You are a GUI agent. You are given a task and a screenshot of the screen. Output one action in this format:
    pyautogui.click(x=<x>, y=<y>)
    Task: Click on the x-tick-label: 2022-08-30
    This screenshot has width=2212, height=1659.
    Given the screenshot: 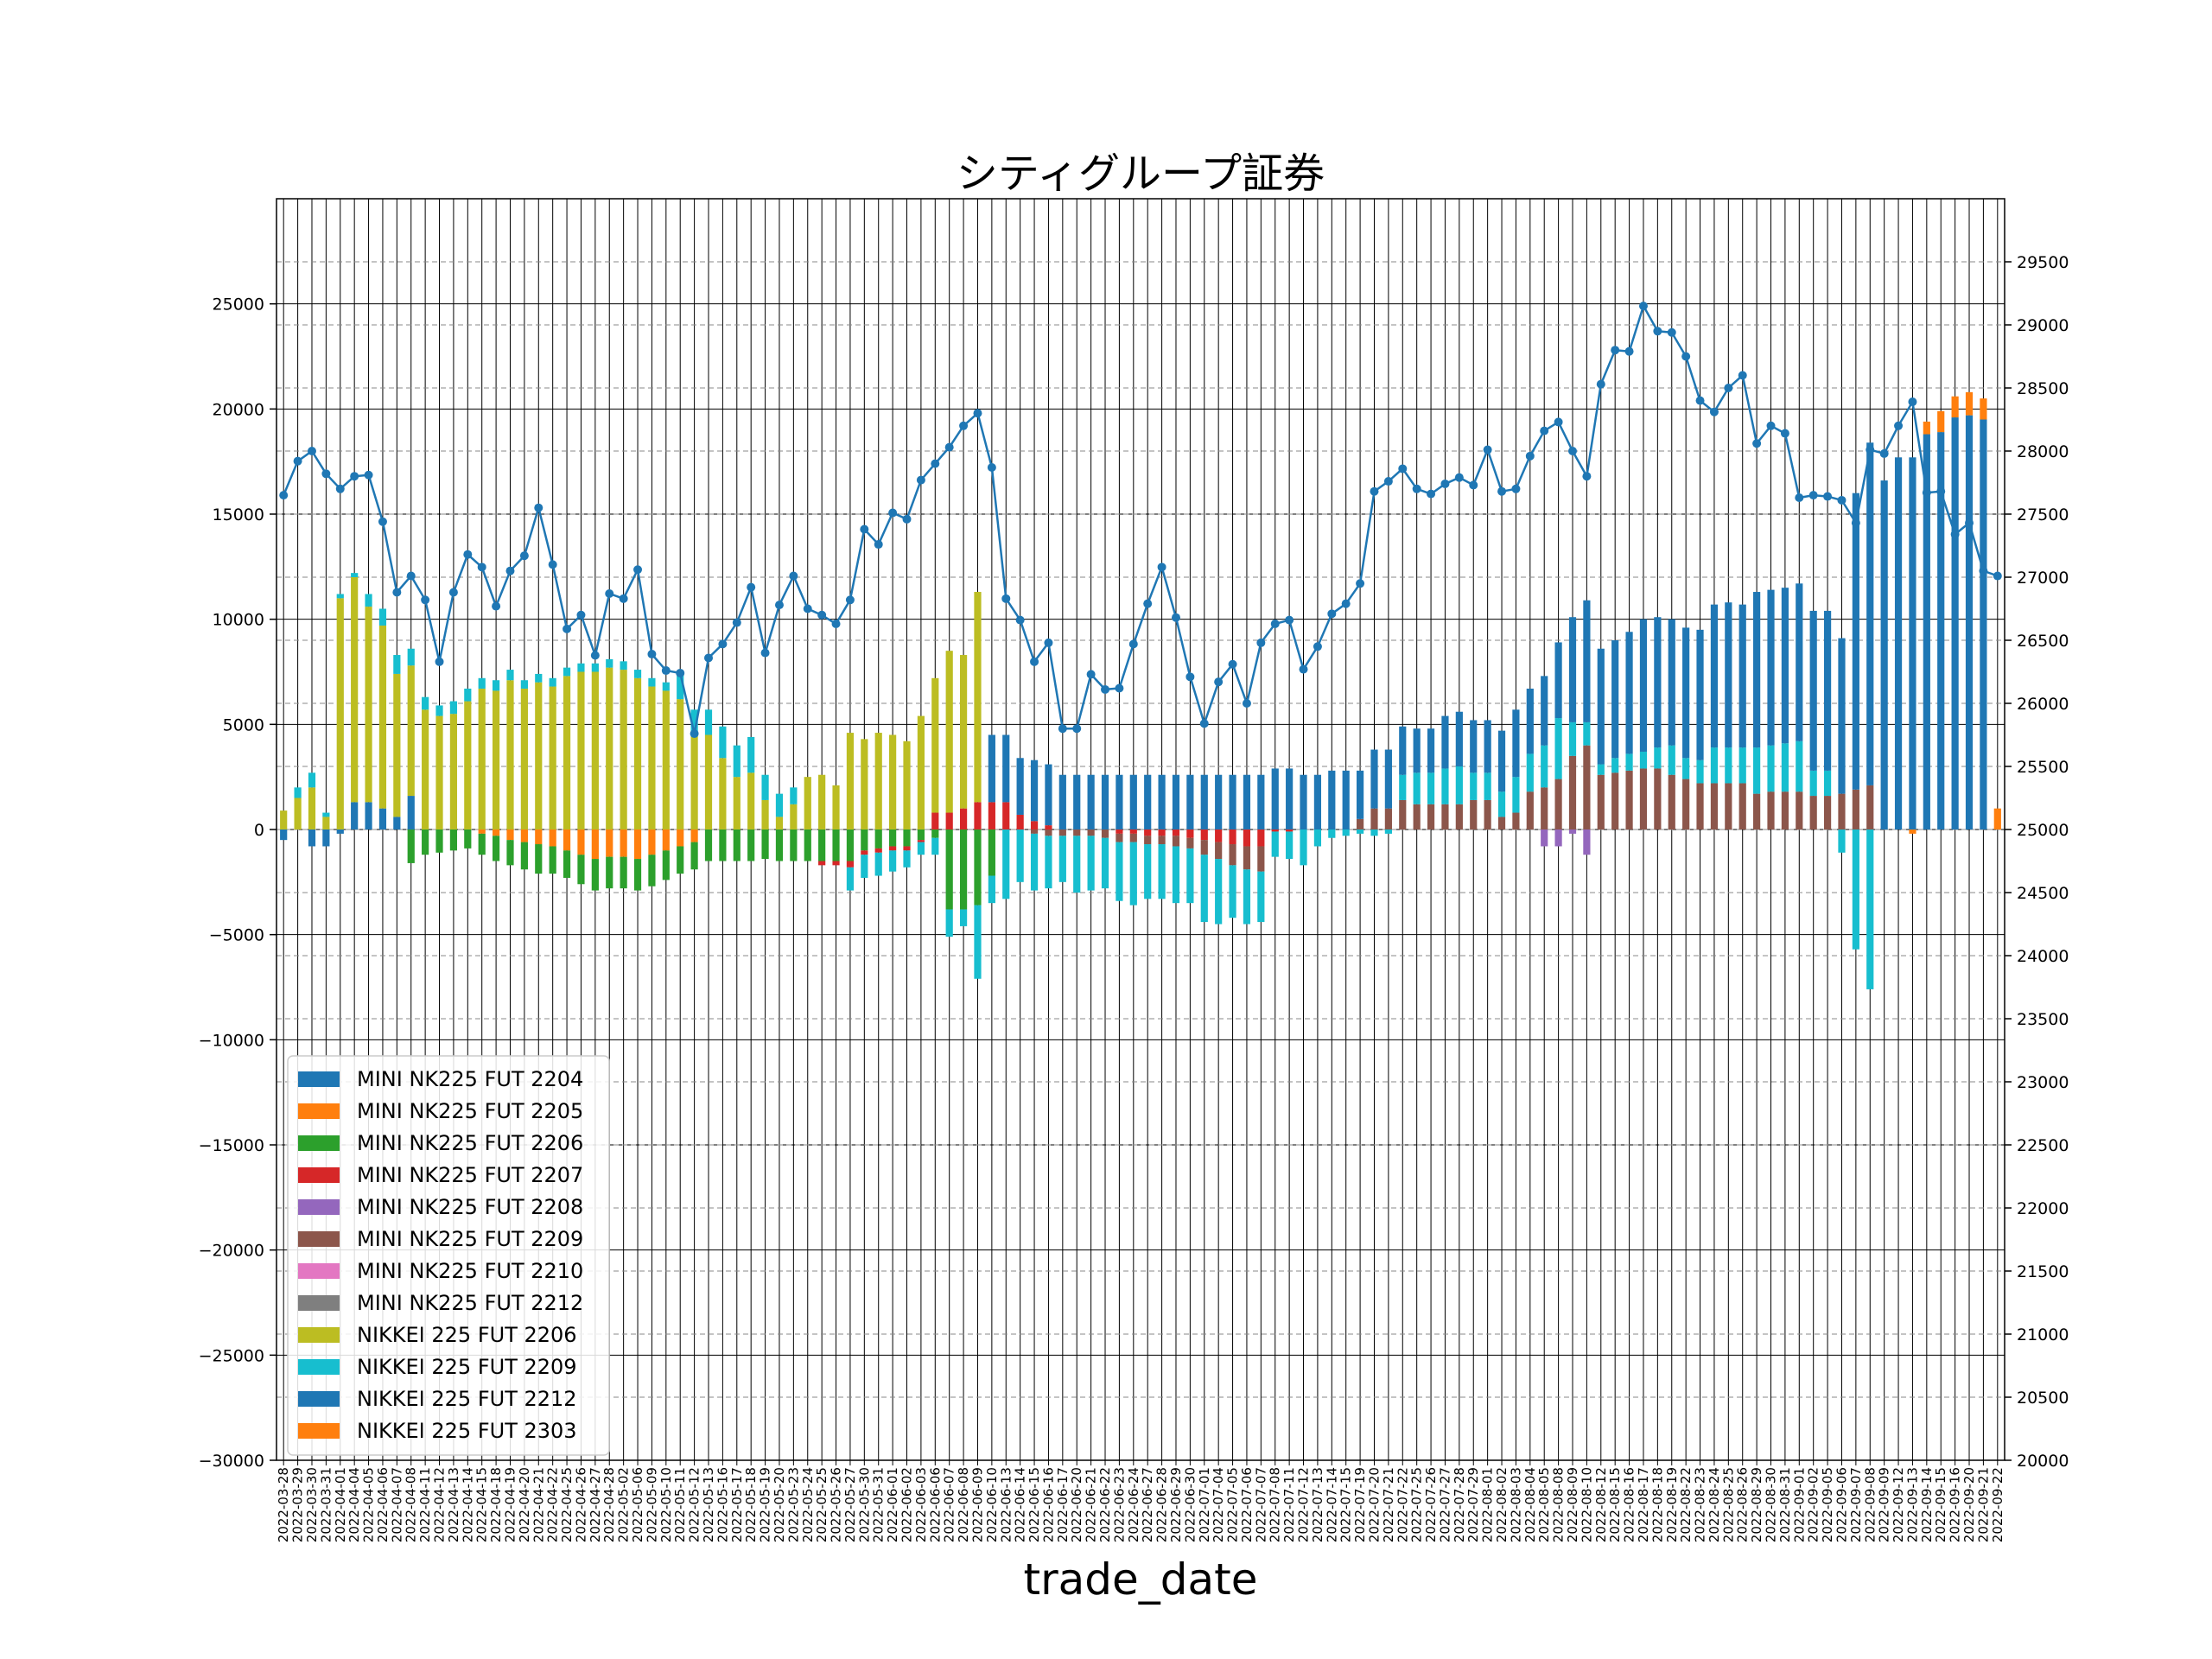 What is the action you would take?
    pyautogui.click(x=1771, y=1504)
    